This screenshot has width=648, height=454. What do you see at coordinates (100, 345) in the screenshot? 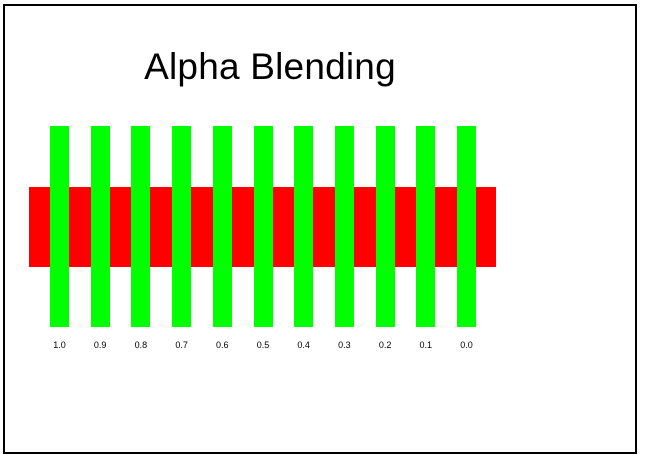
I see `alpha-label: 0.9` at bounding box center [100, 345].